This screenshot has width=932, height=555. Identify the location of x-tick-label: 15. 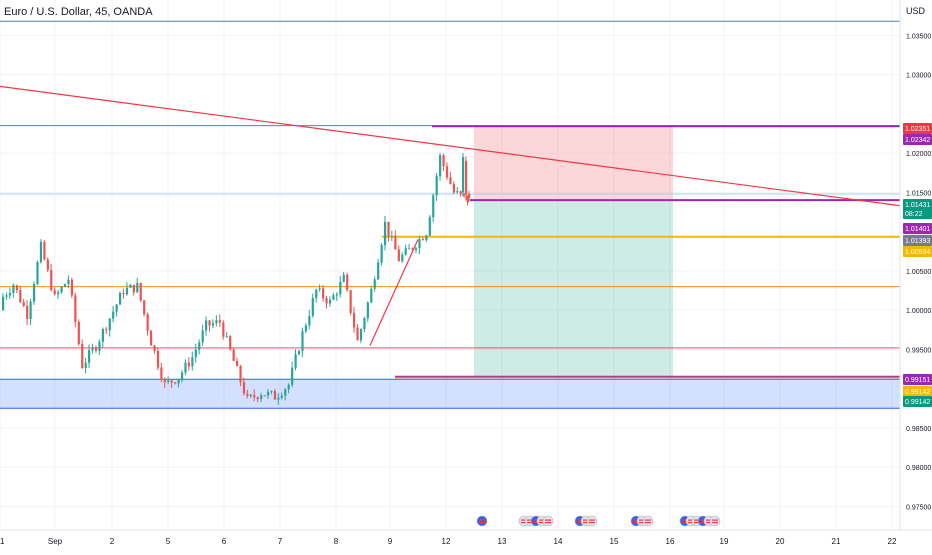
(614, 541).